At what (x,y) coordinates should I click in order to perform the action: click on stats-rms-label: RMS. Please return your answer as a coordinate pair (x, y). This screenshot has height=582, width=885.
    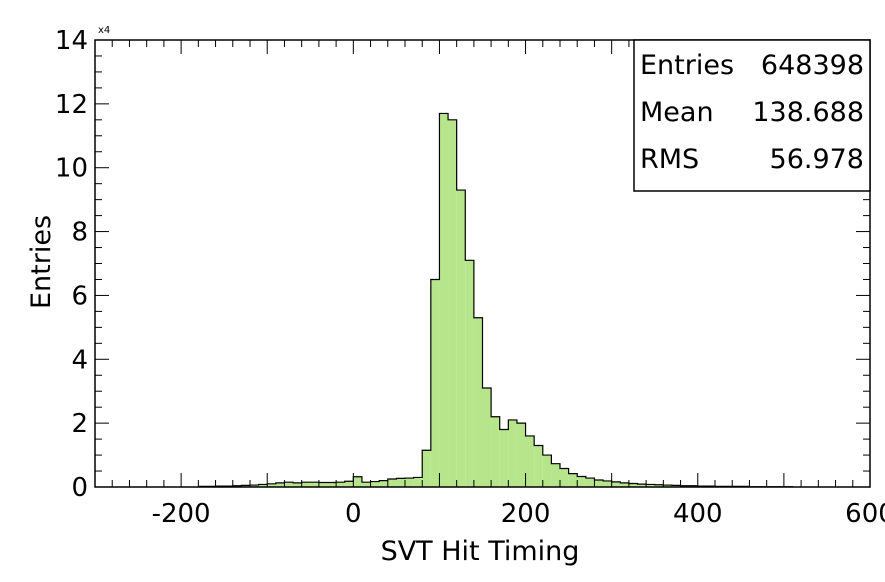
    Looking at the image, I should click on (669, 159).